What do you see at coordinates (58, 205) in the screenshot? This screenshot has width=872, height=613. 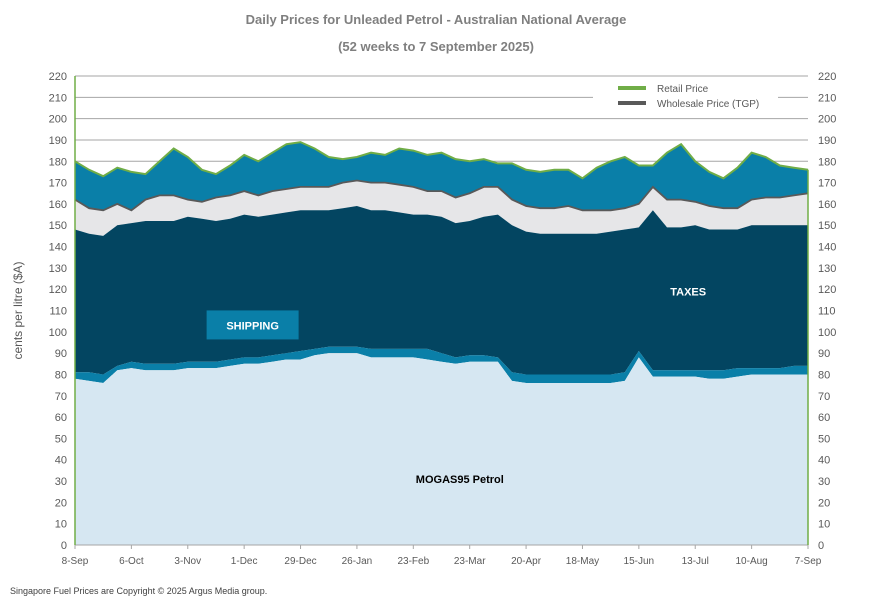 I see `y-tick-label-left: 160` at bounding box center [58, 205].